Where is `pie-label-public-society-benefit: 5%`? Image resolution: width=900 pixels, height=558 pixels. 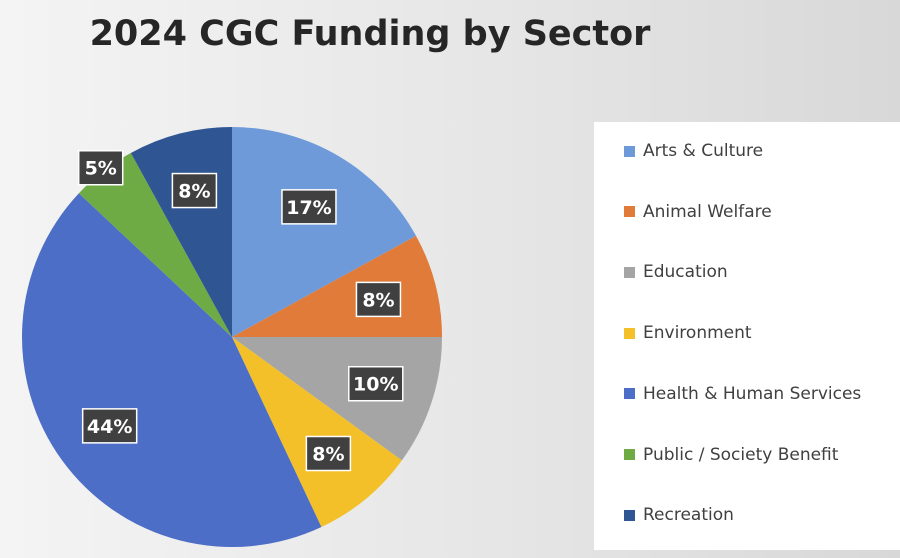 pie-label-public-society-benefit: 5% is located at coordinates (100, 167).